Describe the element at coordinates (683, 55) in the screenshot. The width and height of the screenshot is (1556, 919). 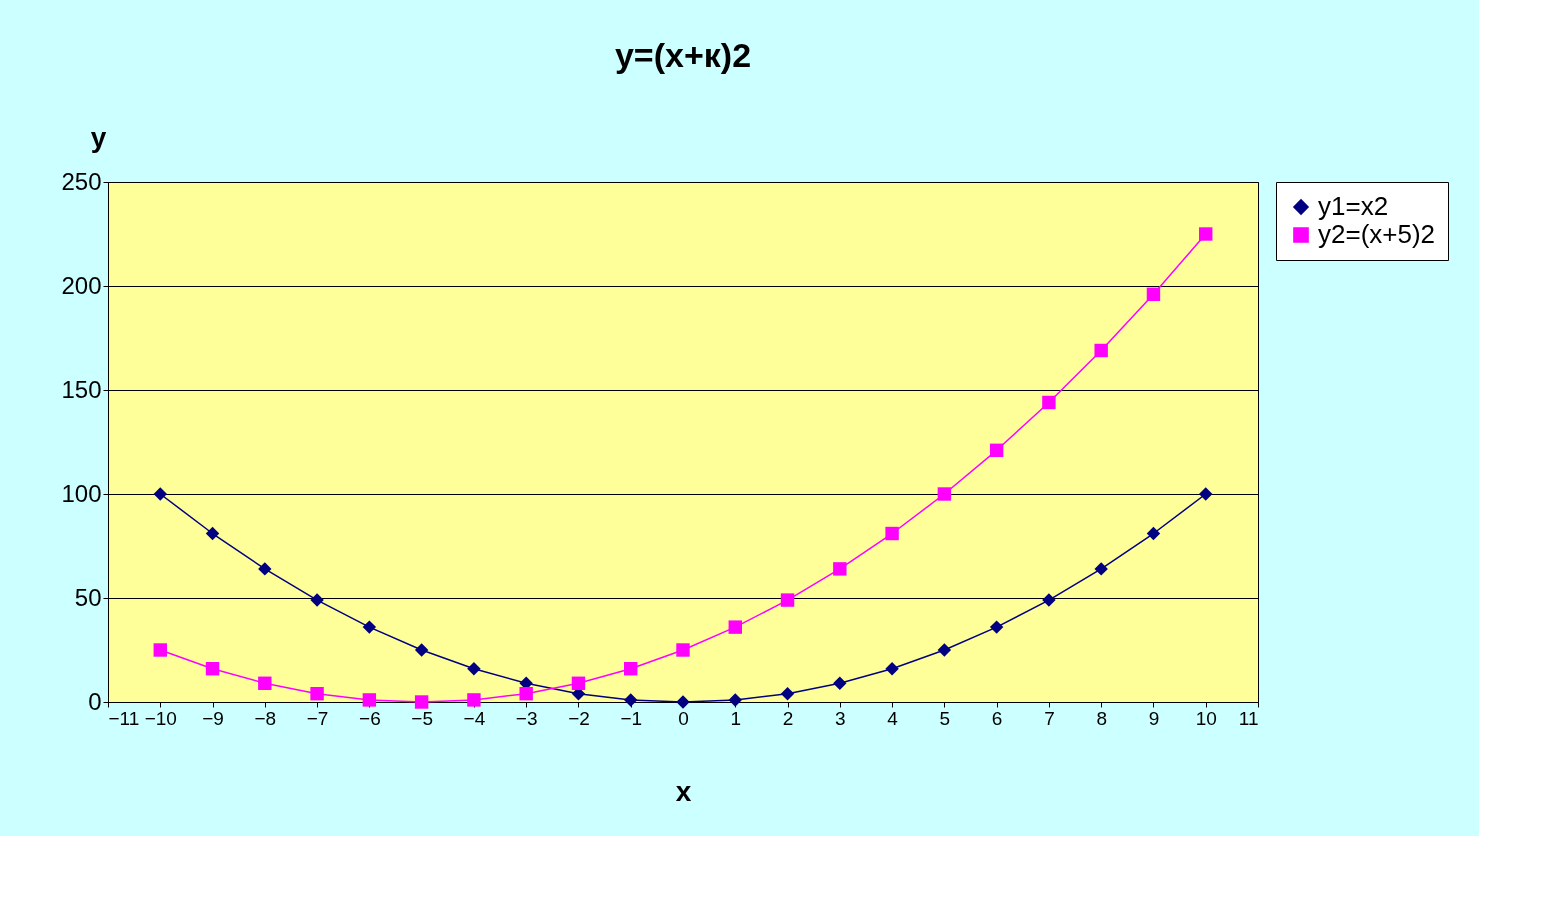
I see `chart-title: y=(x+к)2` at that location.